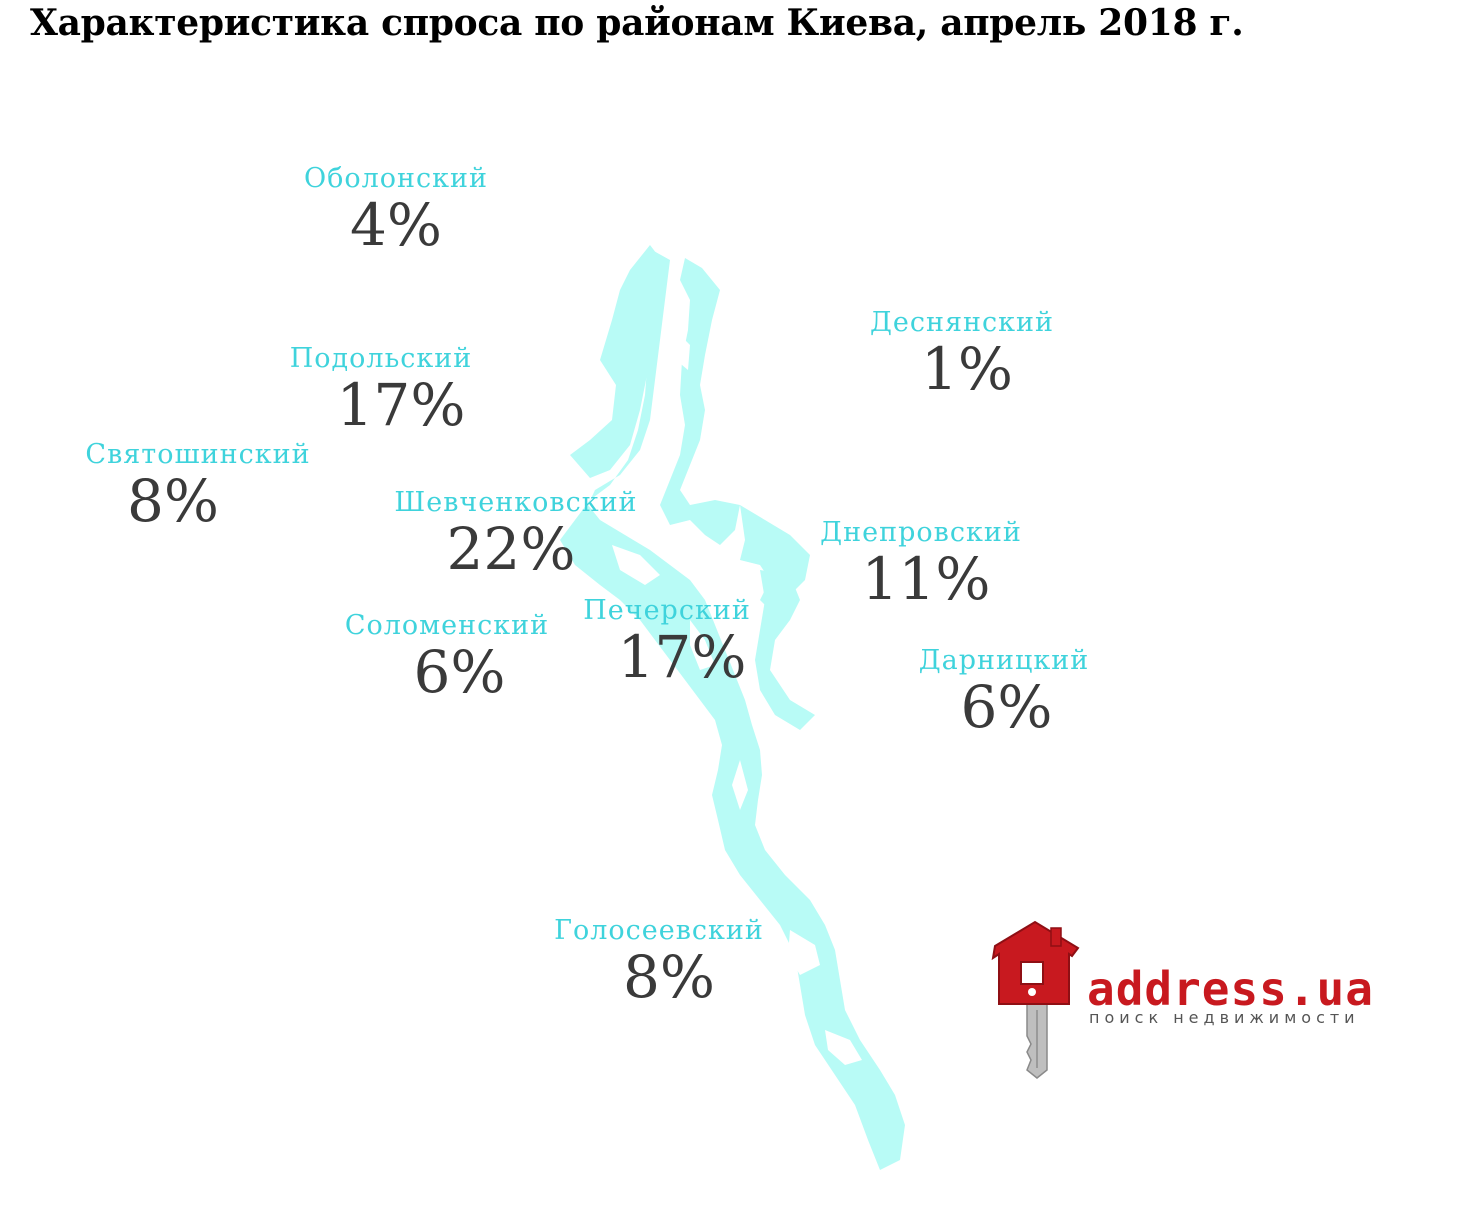 This screenshot has width=1459, height=1214. I want to click on district-solomensky: Соломенский 6%, so click(447, 658).